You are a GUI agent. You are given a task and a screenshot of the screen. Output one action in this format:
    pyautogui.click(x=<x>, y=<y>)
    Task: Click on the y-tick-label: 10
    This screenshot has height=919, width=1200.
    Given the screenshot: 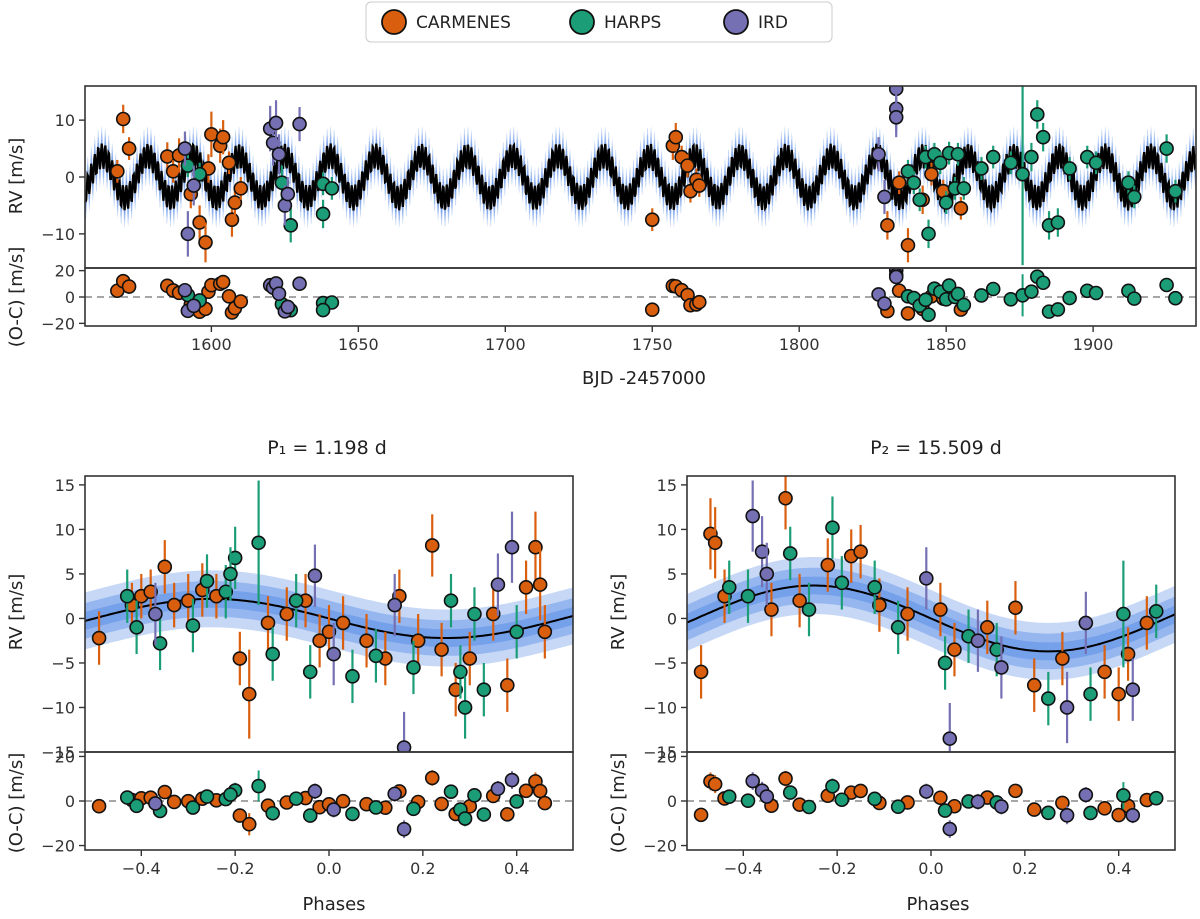 What is the action you would take?
    pyautogui.click(x=65, y=120)
    